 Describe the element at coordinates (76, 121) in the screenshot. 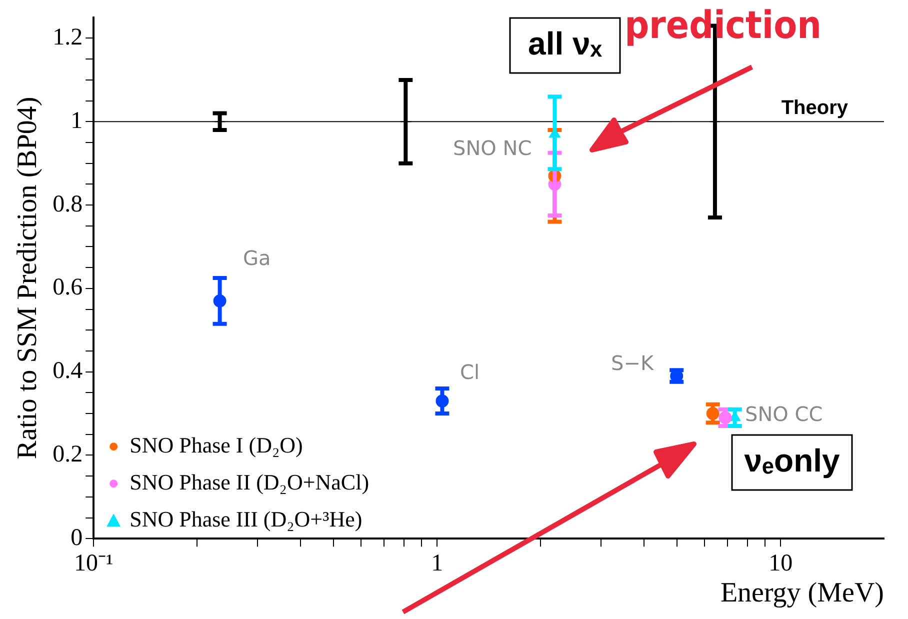

I see `y-tick-label: 1` at that location.